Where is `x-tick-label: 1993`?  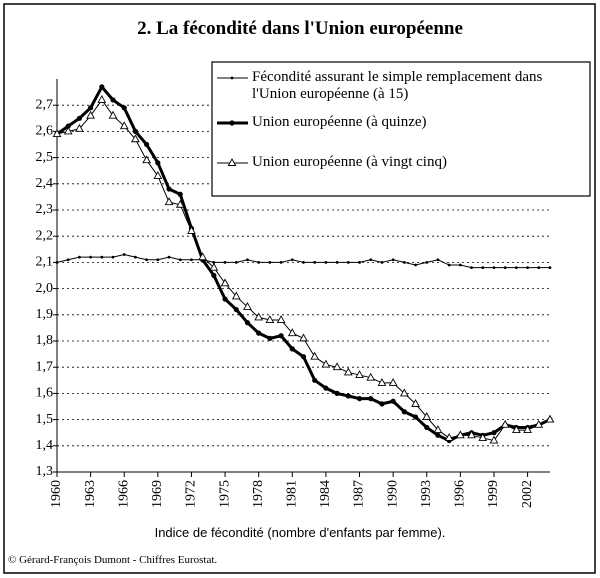 x-tick-label: 1993 is located at coordinates (426, 494).